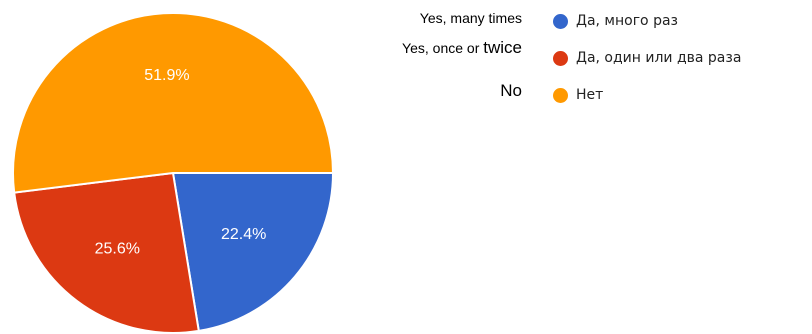  Describe the element at coordinates (590, 95) in the screenshot. I see `legend-label: Нет` at that location.